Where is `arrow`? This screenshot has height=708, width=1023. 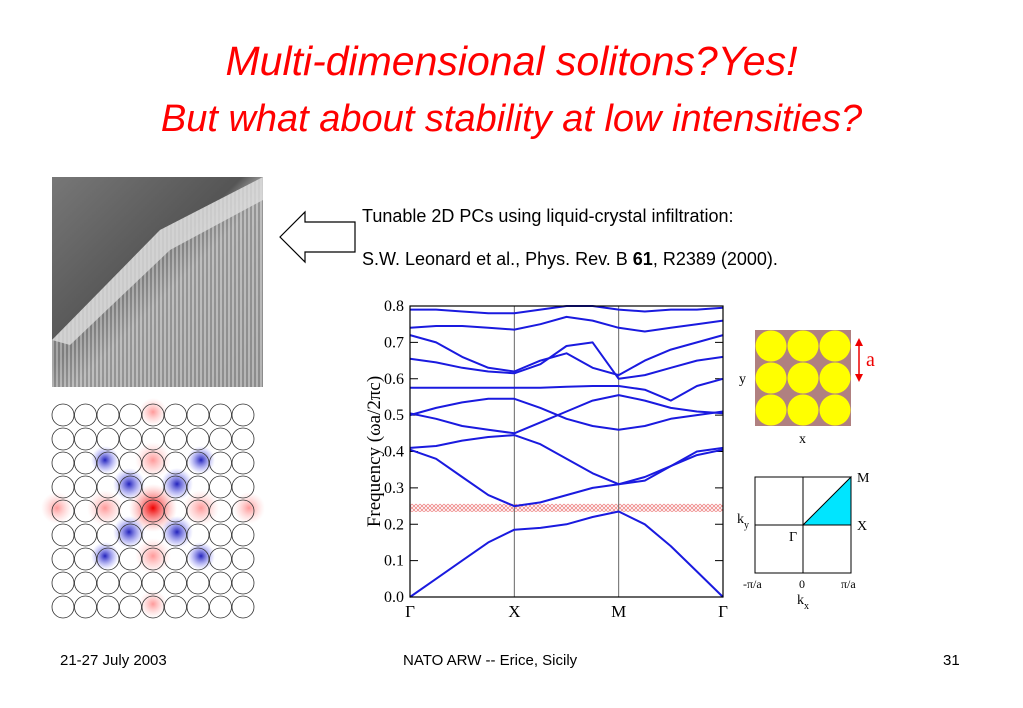 arrow is located at coordinates (317, 237).